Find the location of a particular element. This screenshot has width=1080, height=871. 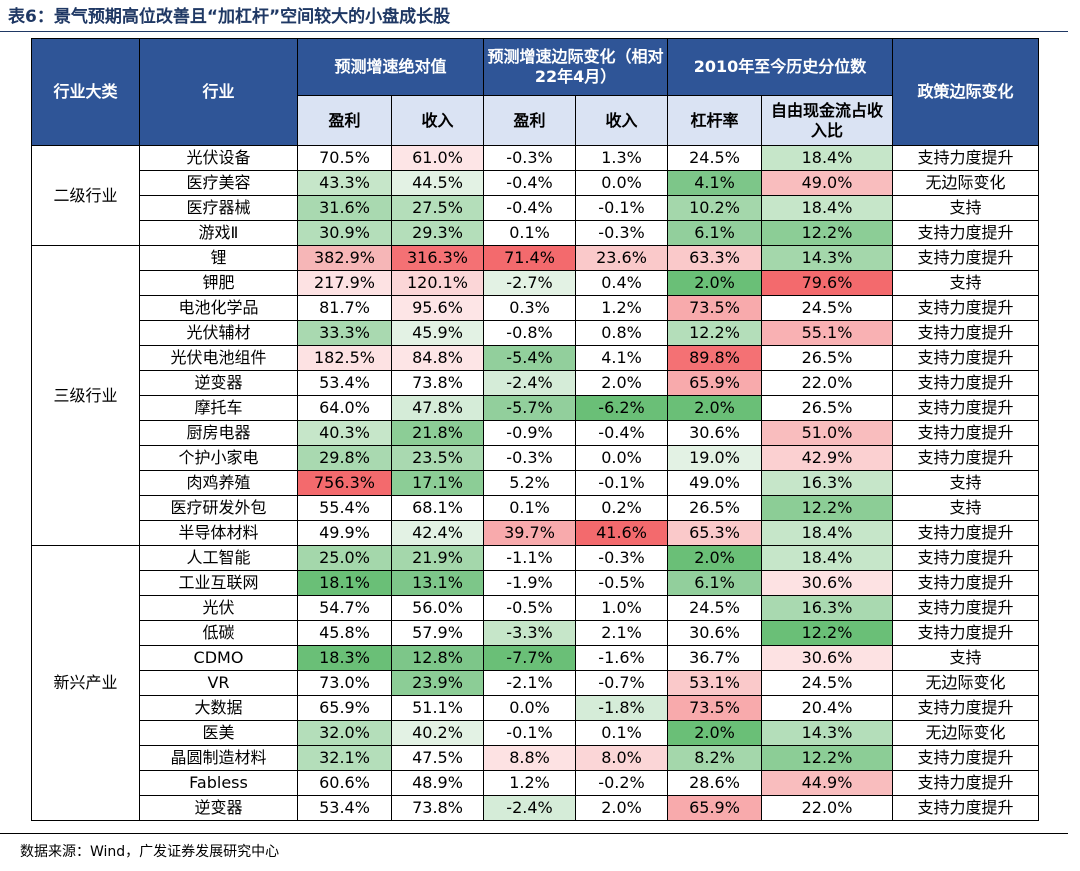

profit-change-cell: -0.5% is located at coordinates (530, 608).